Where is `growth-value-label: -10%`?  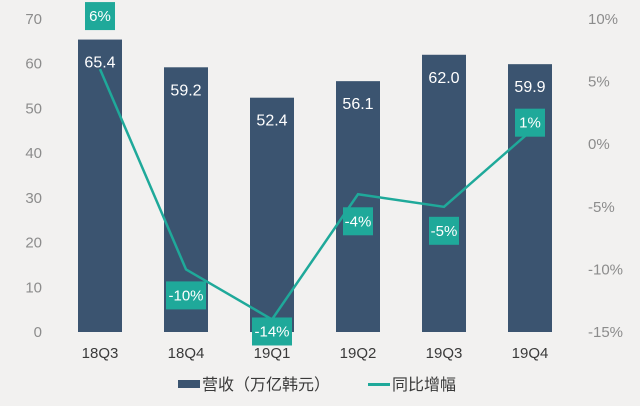
growth-value-label: -10% is located at coordinates (185, 295).